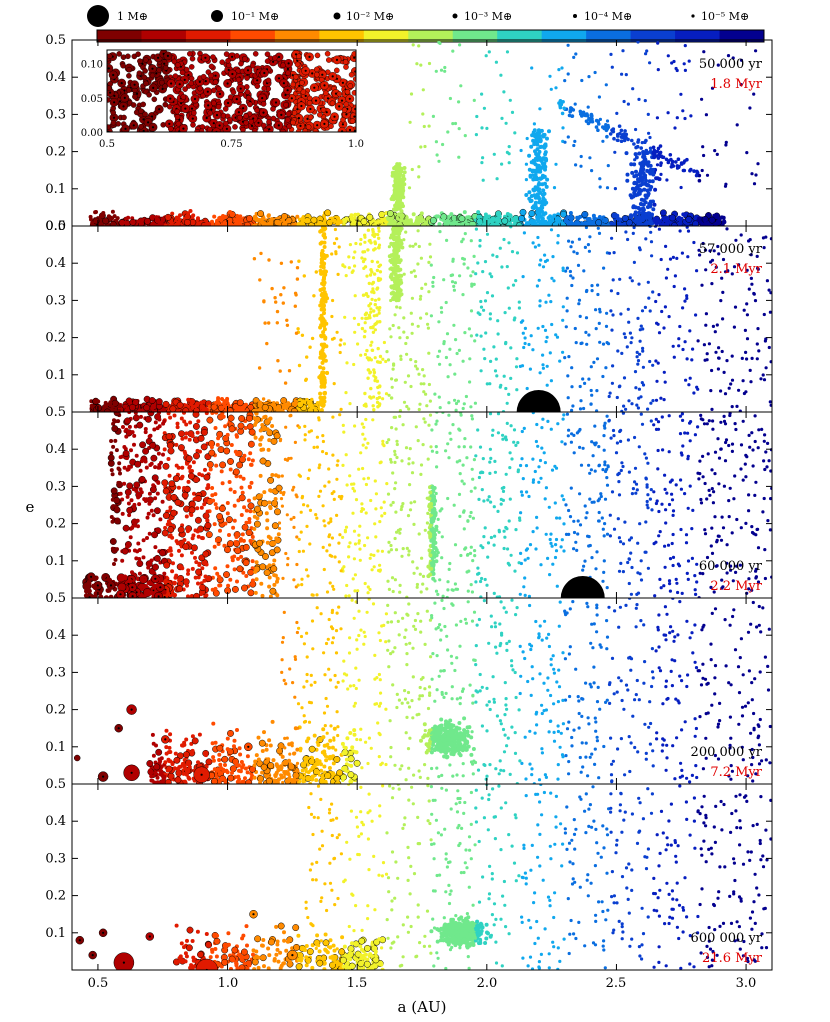 Image resolution: width=830 pixels, height=1022 pixels. What do you see at coordinates (337, 16) in the screenshot?
I see `legend-mass-marker` at bounding box center [337, 16].